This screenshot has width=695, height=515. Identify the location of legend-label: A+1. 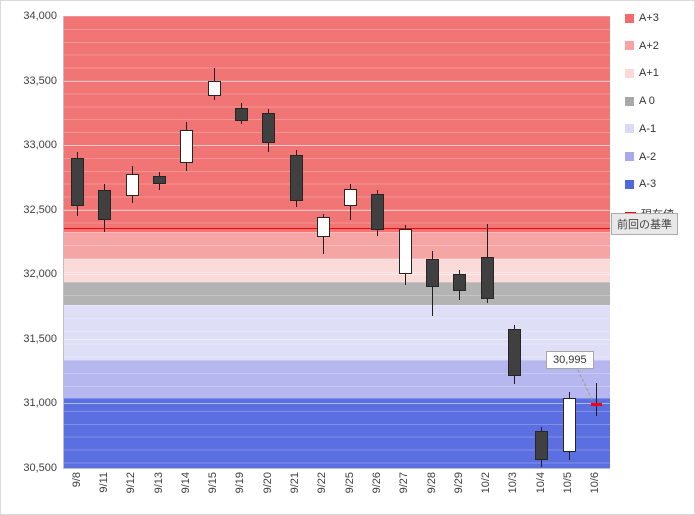
(649, 73).